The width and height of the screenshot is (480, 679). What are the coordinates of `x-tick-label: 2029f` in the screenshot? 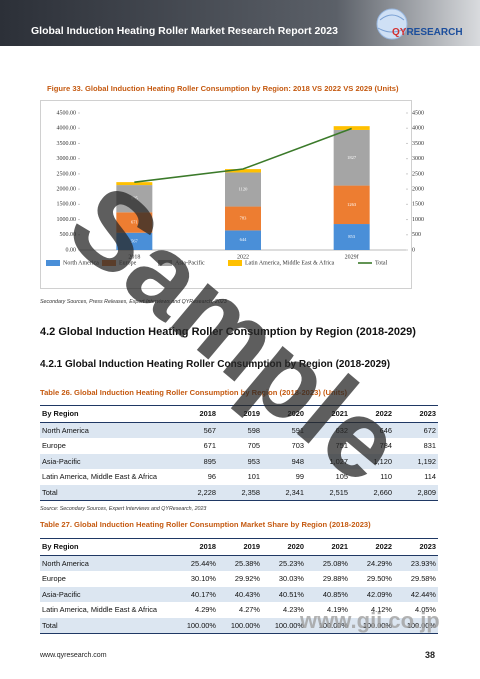 It's located at (352, 256).